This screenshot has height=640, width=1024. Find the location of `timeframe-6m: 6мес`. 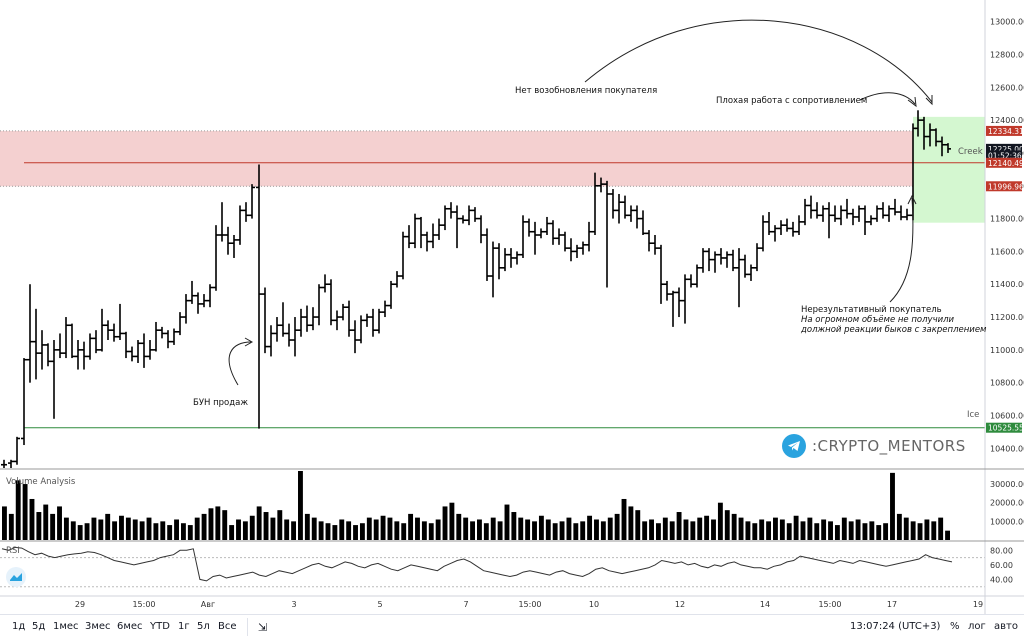

timeframe-6m: 6мес is located at coordinates (130, 626).